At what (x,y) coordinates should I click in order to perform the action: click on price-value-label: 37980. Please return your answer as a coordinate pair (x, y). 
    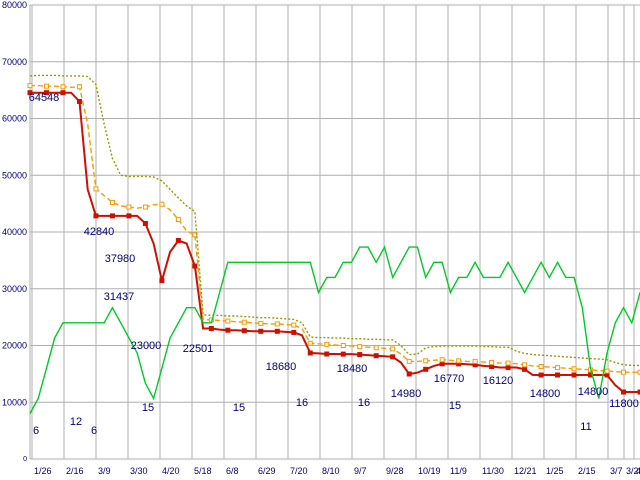
    Looking at the image, I should click on (120, 259).